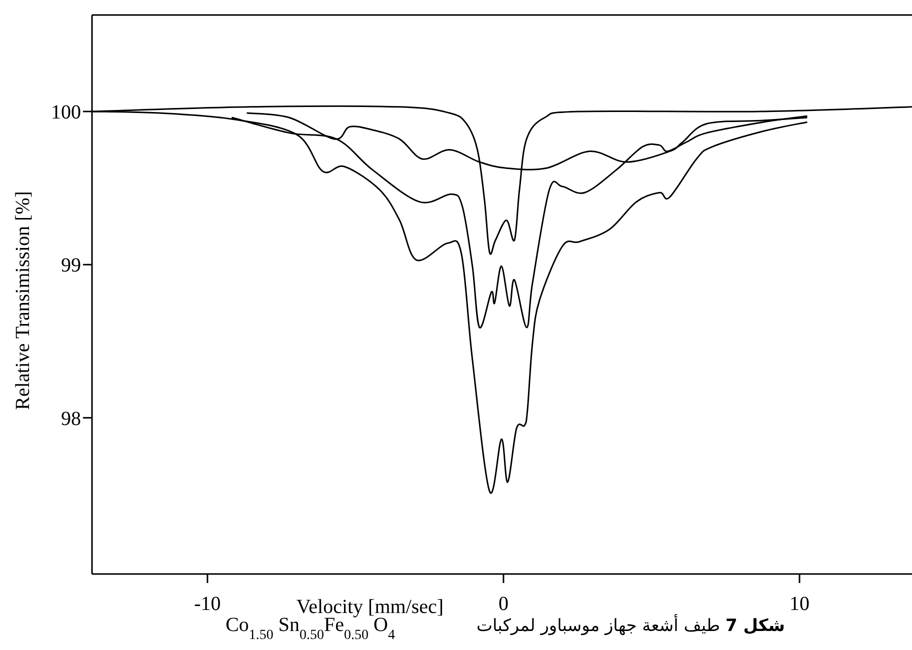 Image resolution: width=912 pixels, height=650 pixels. What do you see at coordinates (207, 604) in the screenshot?
I see `x-tick-label: -10` at bounding box center [207, 604].